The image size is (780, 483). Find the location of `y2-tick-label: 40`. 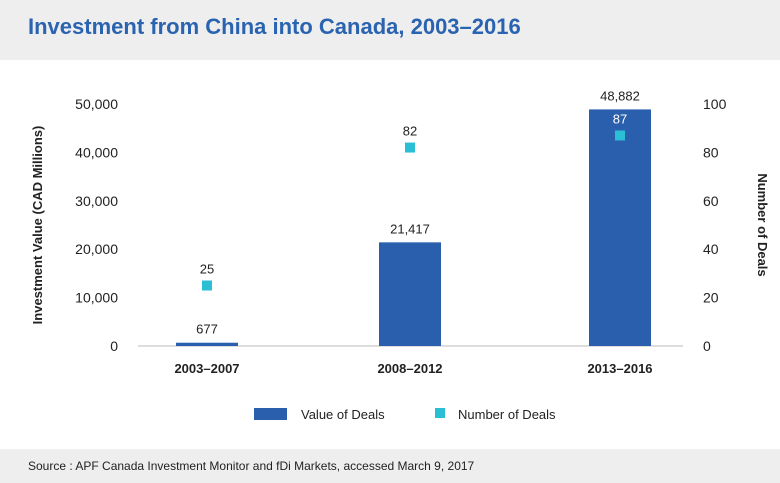

y2-tick-label: 40 is located at coordinates (711, 249).